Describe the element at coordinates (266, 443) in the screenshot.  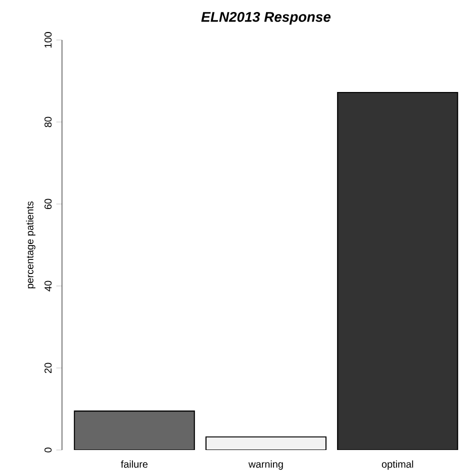
I see `bar` at that location.